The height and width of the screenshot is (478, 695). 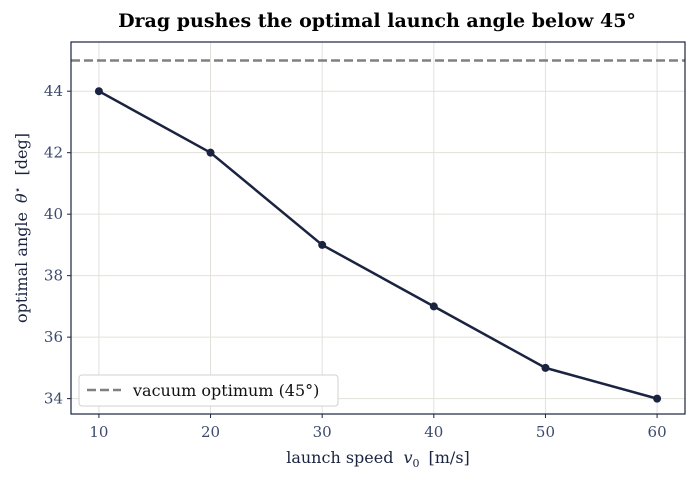 What do you see at coordinates (433, 432) in the screenshot?
I see `x-tick-label-40: 40` at bounding box center [433, 432].